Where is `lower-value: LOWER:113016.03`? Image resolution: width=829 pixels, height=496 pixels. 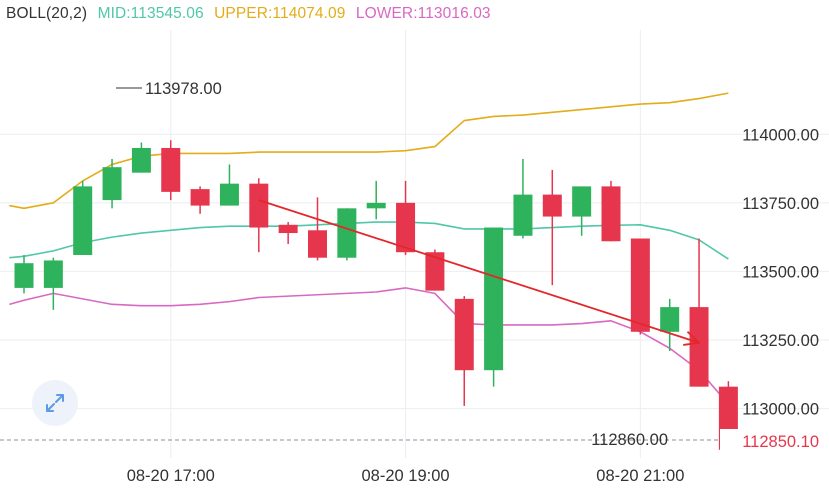 lower-value: LOWER:113016.03 is located at coordinates (423, 13).